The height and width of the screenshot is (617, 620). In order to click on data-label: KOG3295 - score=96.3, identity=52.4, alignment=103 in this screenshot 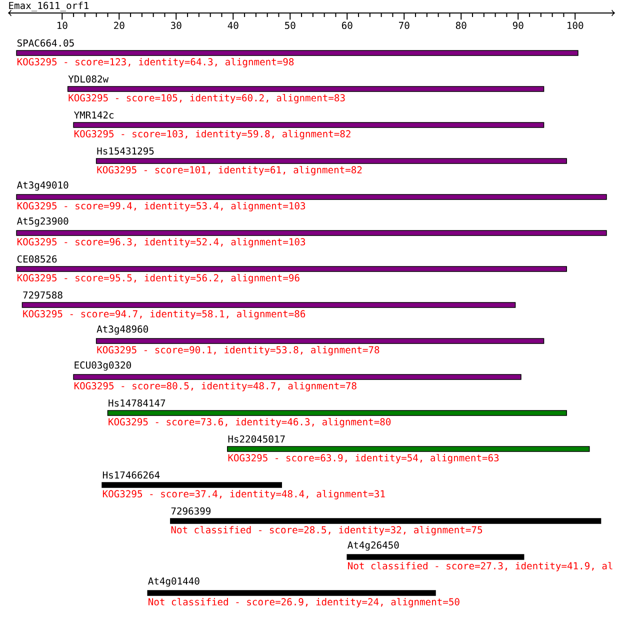, I will do `click(161, 243)`.